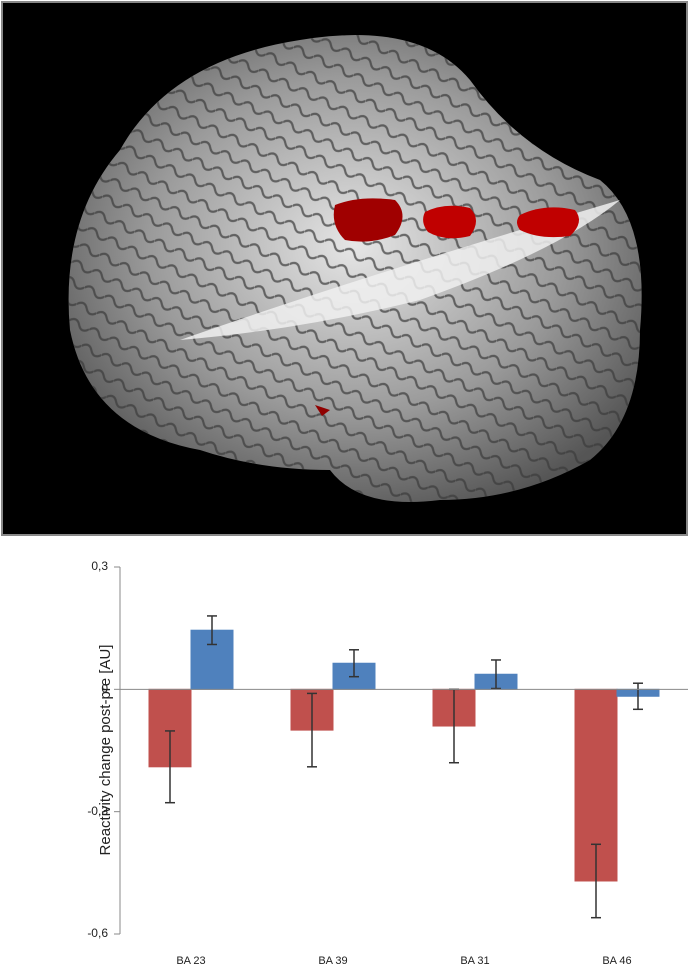 The width and height of the screenshot is (689, 971). I want to click on x-tick-label: BA 23, so click(190, 961).